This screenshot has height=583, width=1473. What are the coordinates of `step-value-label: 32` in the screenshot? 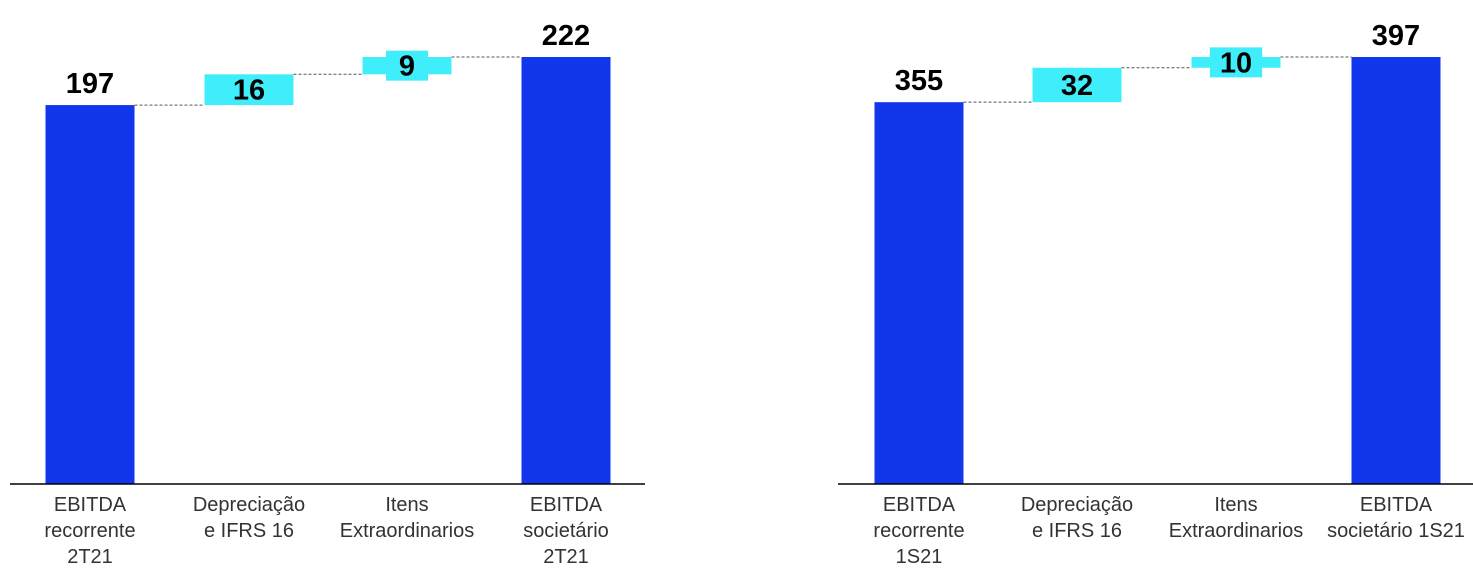 It's located at (1077, 86).